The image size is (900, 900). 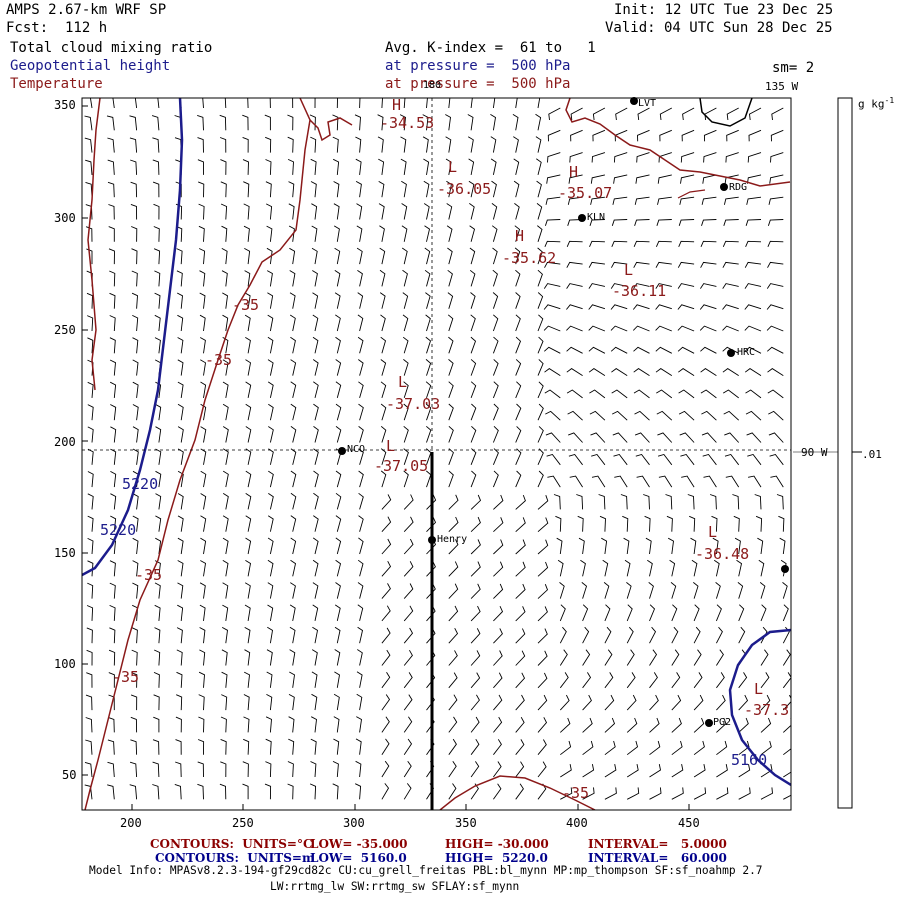 What do you see at coordinates (65, 105) in the screenshot?
I see `y-tick: 350` at bounding box center [65, 105].